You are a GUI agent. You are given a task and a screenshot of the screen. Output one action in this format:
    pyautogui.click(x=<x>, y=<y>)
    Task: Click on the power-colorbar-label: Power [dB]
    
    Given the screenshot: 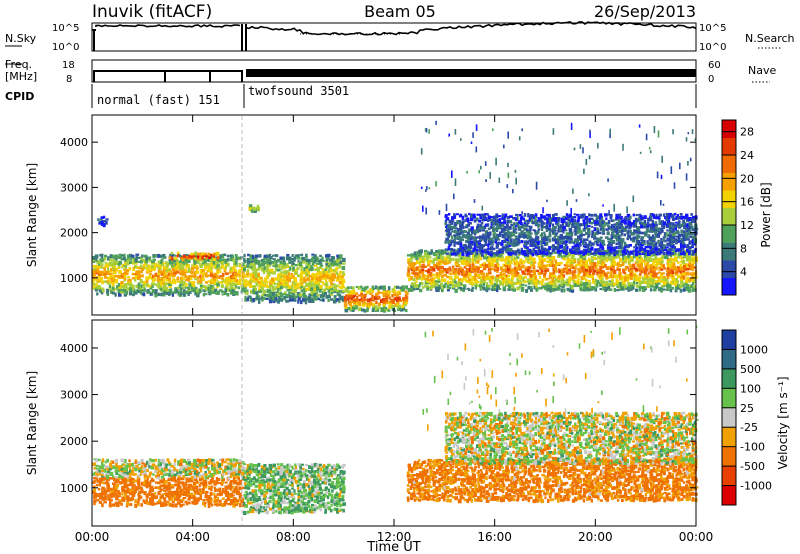 What is the action you would take?
    pyautogui.click(x=766, y=214)
    